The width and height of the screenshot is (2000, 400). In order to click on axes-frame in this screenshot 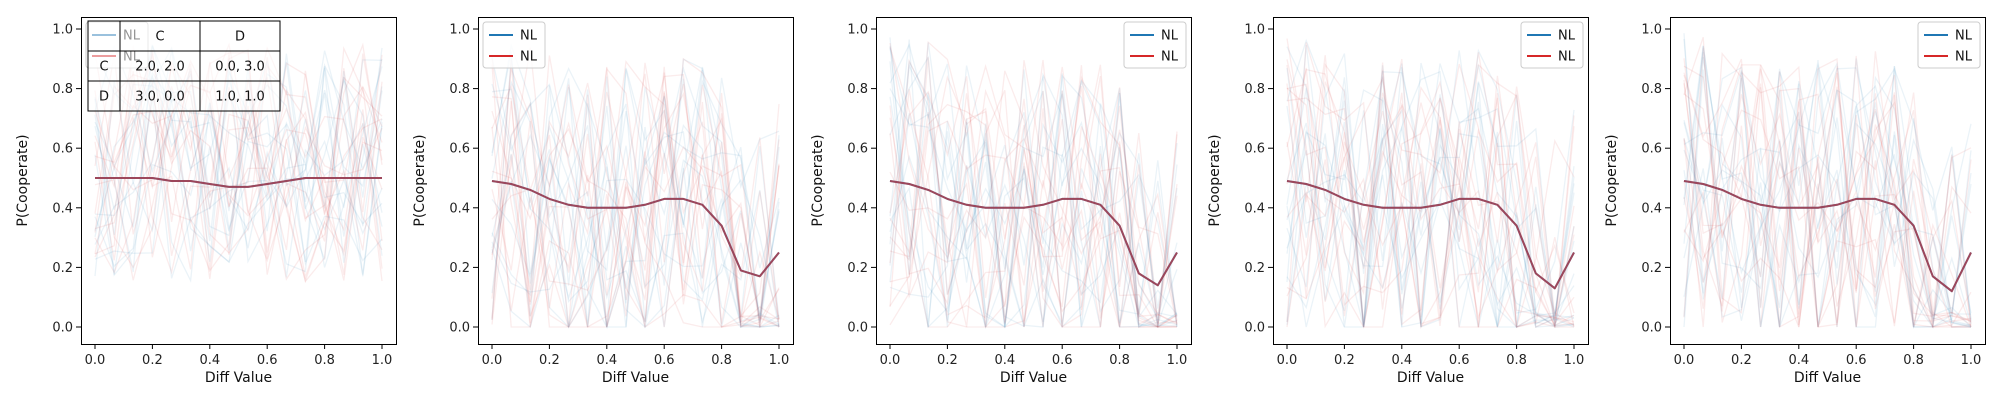, I will do `click(636, 181)`.